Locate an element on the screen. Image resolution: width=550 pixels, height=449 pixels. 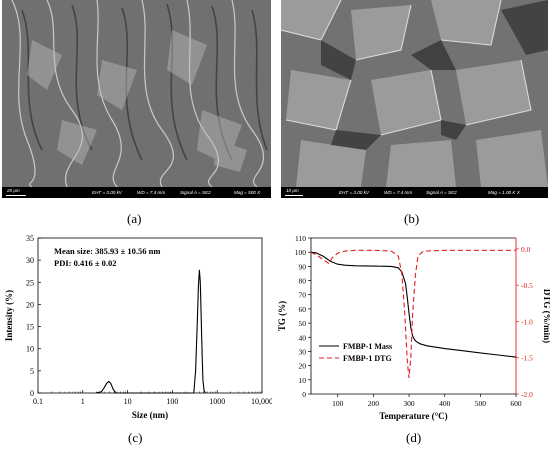
x-tick-label: 600 is located at coordinates (516, 403).